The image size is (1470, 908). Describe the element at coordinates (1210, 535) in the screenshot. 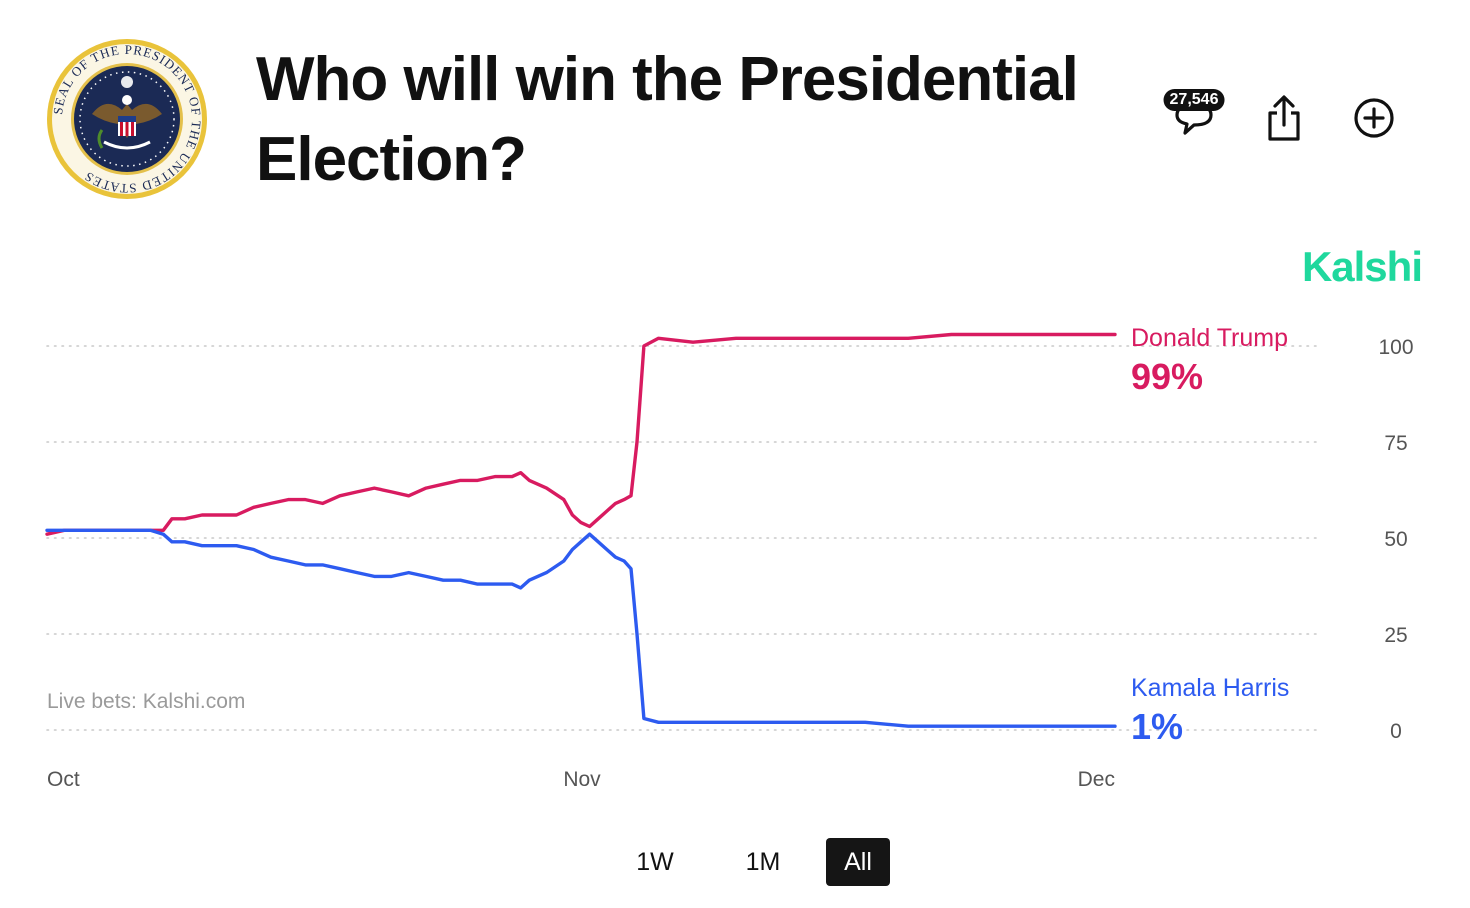

I see `series-labels: Donald Trump 99% Kamala Harris 1%` at that location.